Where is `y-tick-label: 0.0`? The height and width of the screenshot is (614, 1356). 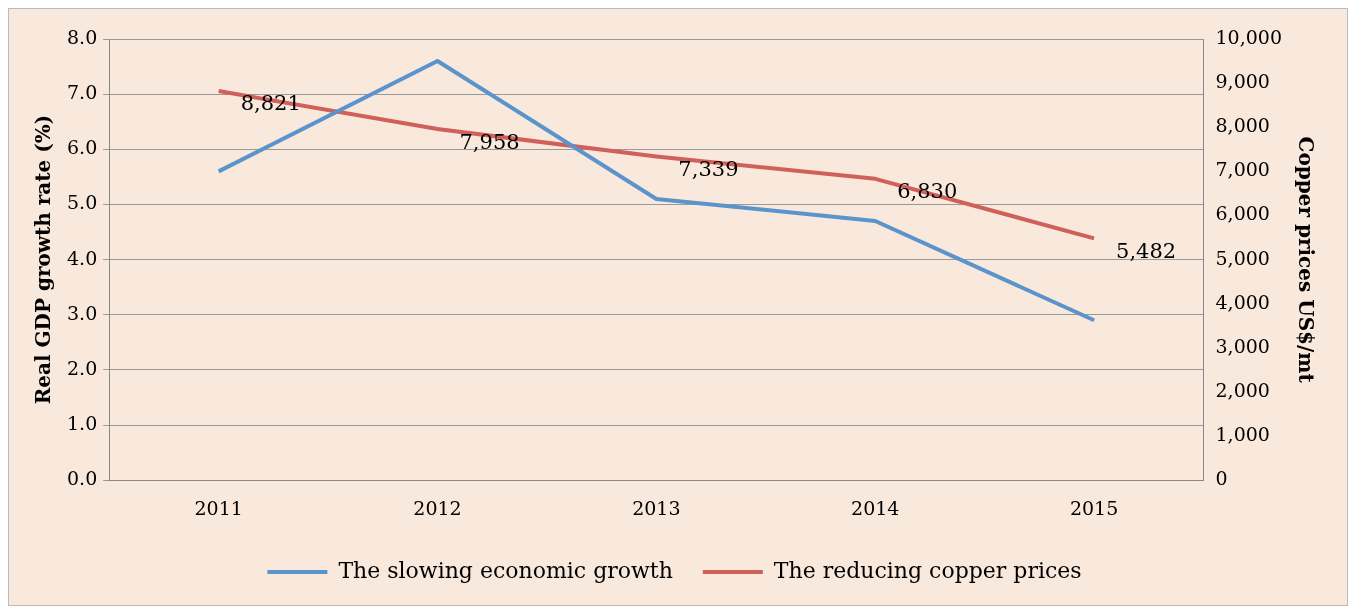
y-tick-label: 0.0 is located at coordinates (82, 478).